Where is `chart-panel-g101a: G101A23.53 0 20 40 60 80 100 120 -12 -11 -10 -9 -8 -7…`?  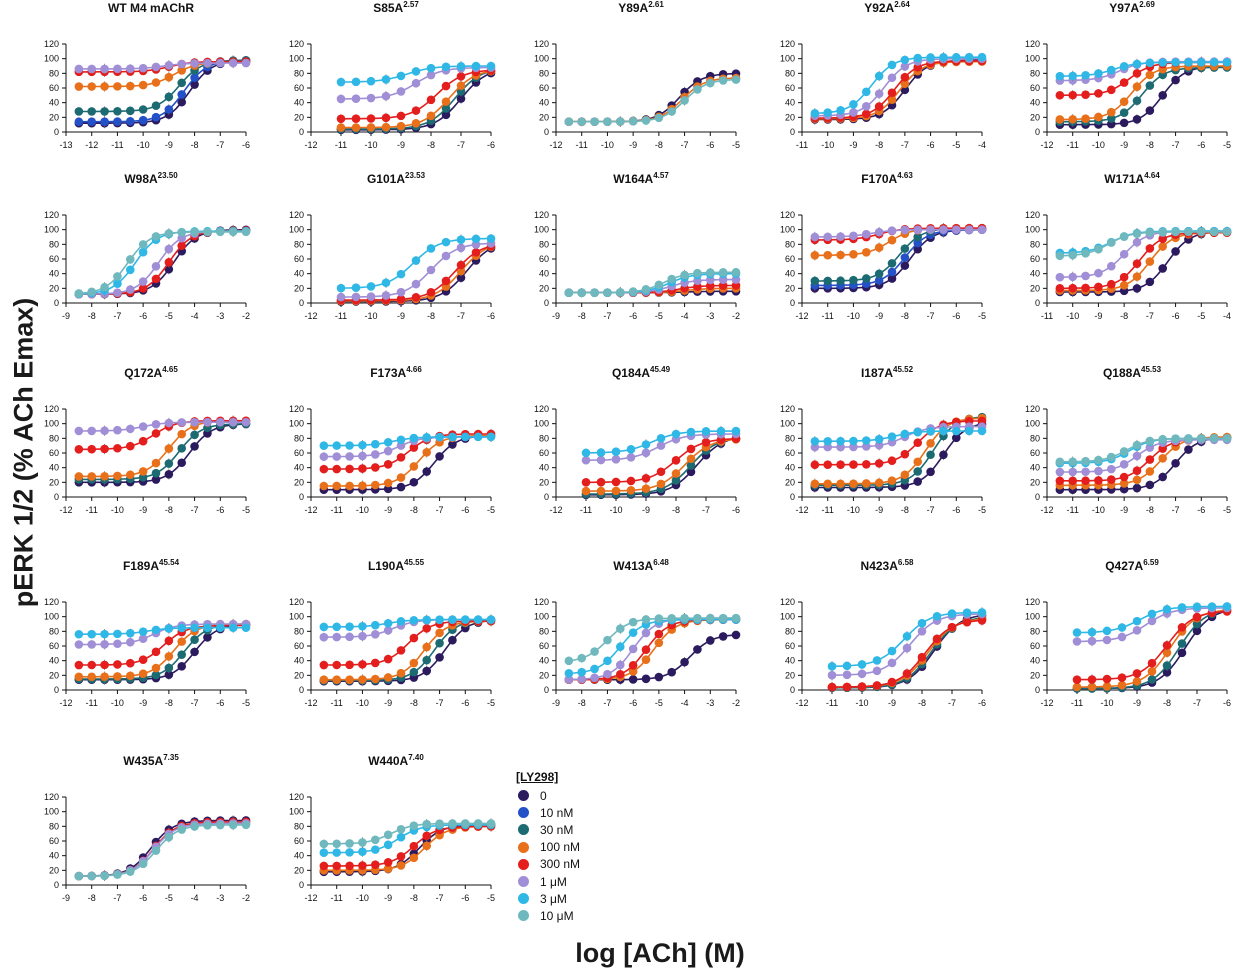 chart-panel-g101a: G101A23.53 0 20 40 60 80 100 120 -12 -11 -10 -9 -8 -7… is located at coordinates (392, 246).